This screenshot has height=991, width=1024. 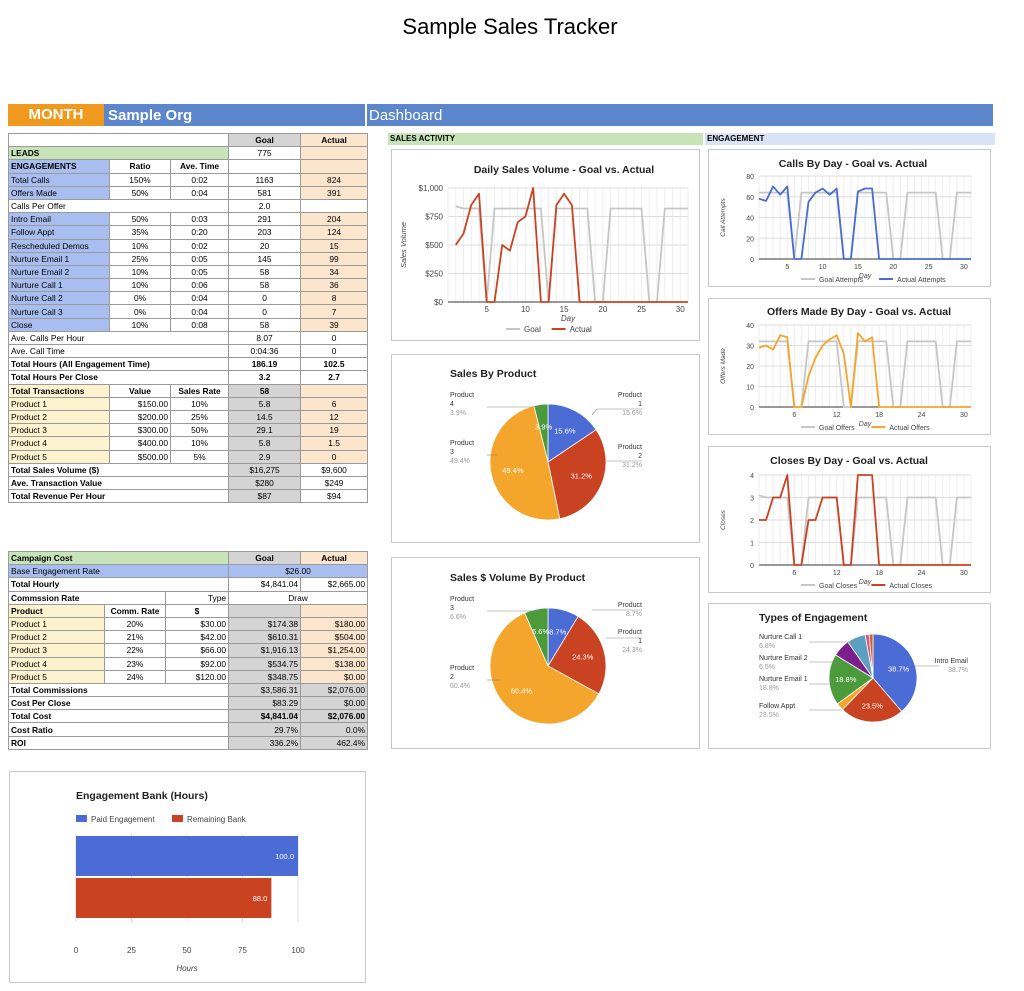 What do you see at coordinates (118, 703) in the screenshot?
I see `row-label: Cost Per Close` at bounding box center [118, 703].